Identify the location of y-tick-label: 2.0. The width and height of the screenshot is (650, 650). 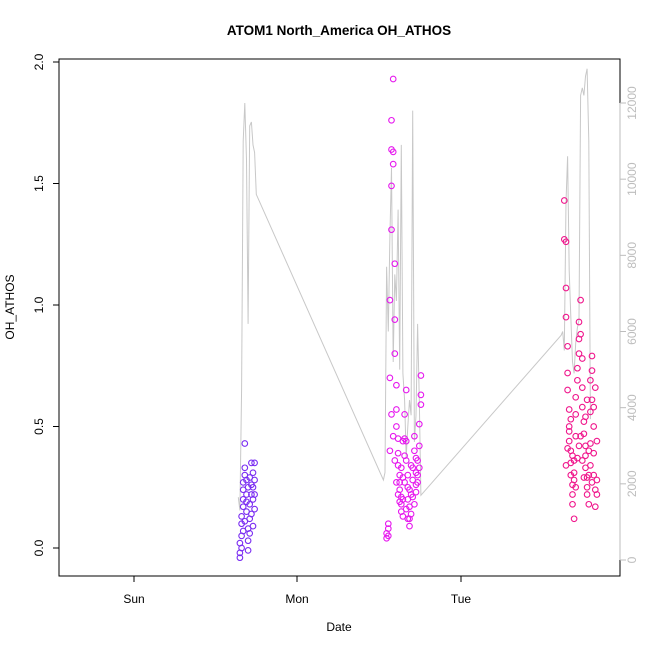
(39, 61).